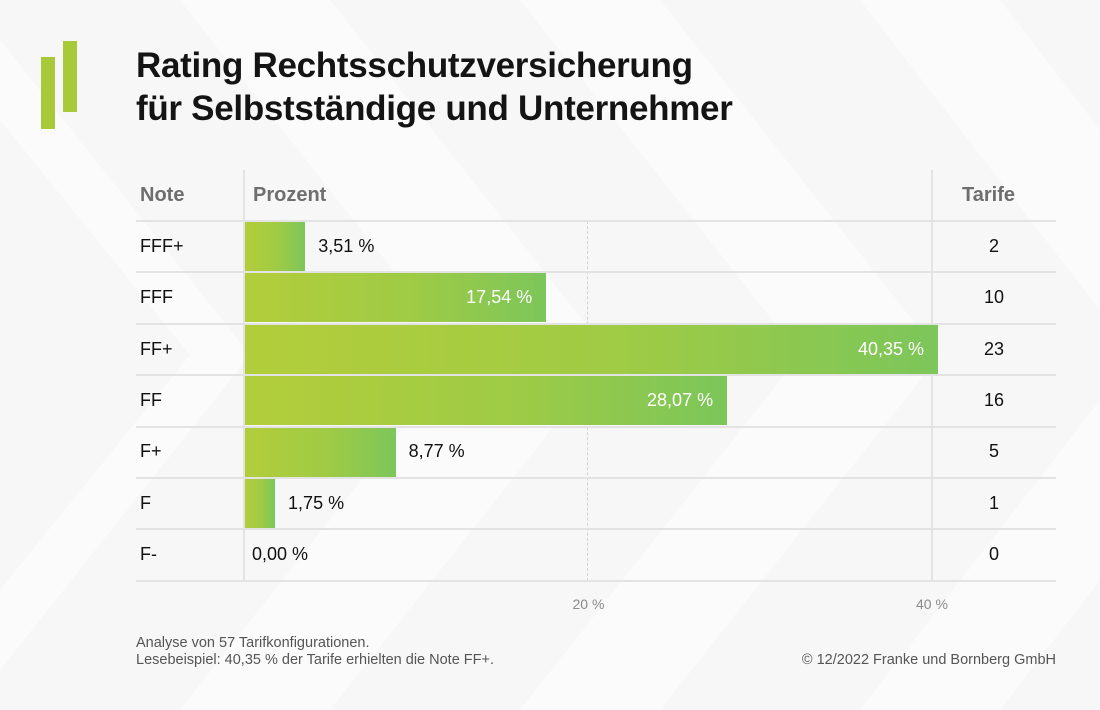  Describe the element at coordinates (994, 399) in the screenshot. I see `tarif-count: 16` at that location.